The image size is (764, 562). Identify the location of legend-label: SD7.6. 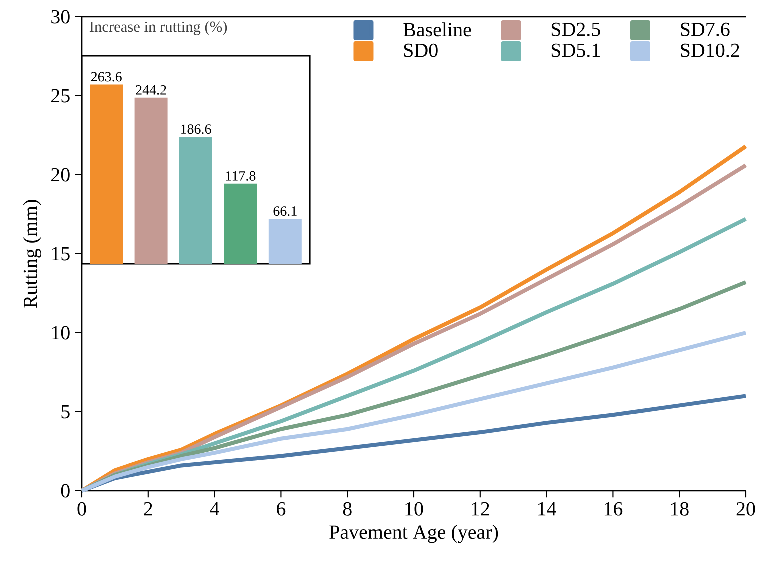
(705, 29).